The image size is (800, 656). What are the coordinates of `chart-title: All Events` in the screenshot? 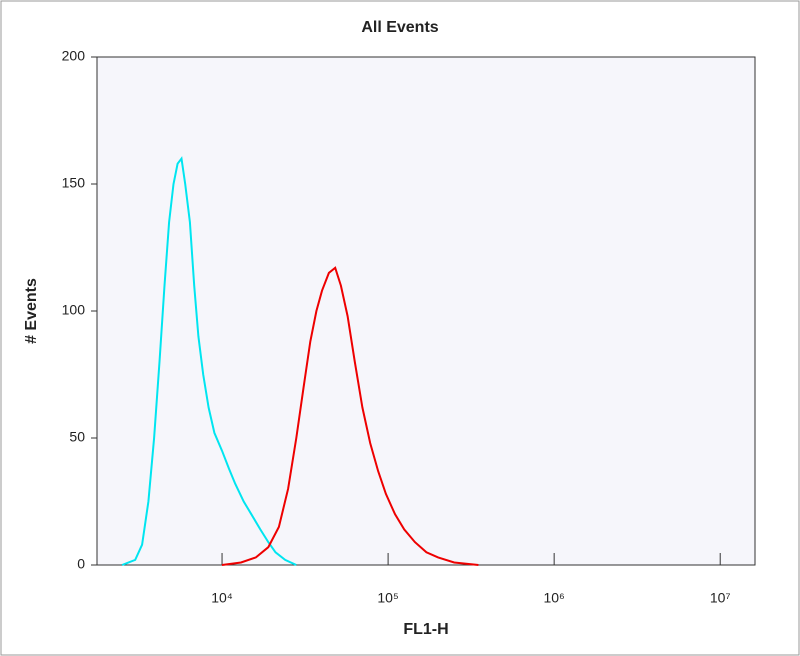 It's located at (399, 27).